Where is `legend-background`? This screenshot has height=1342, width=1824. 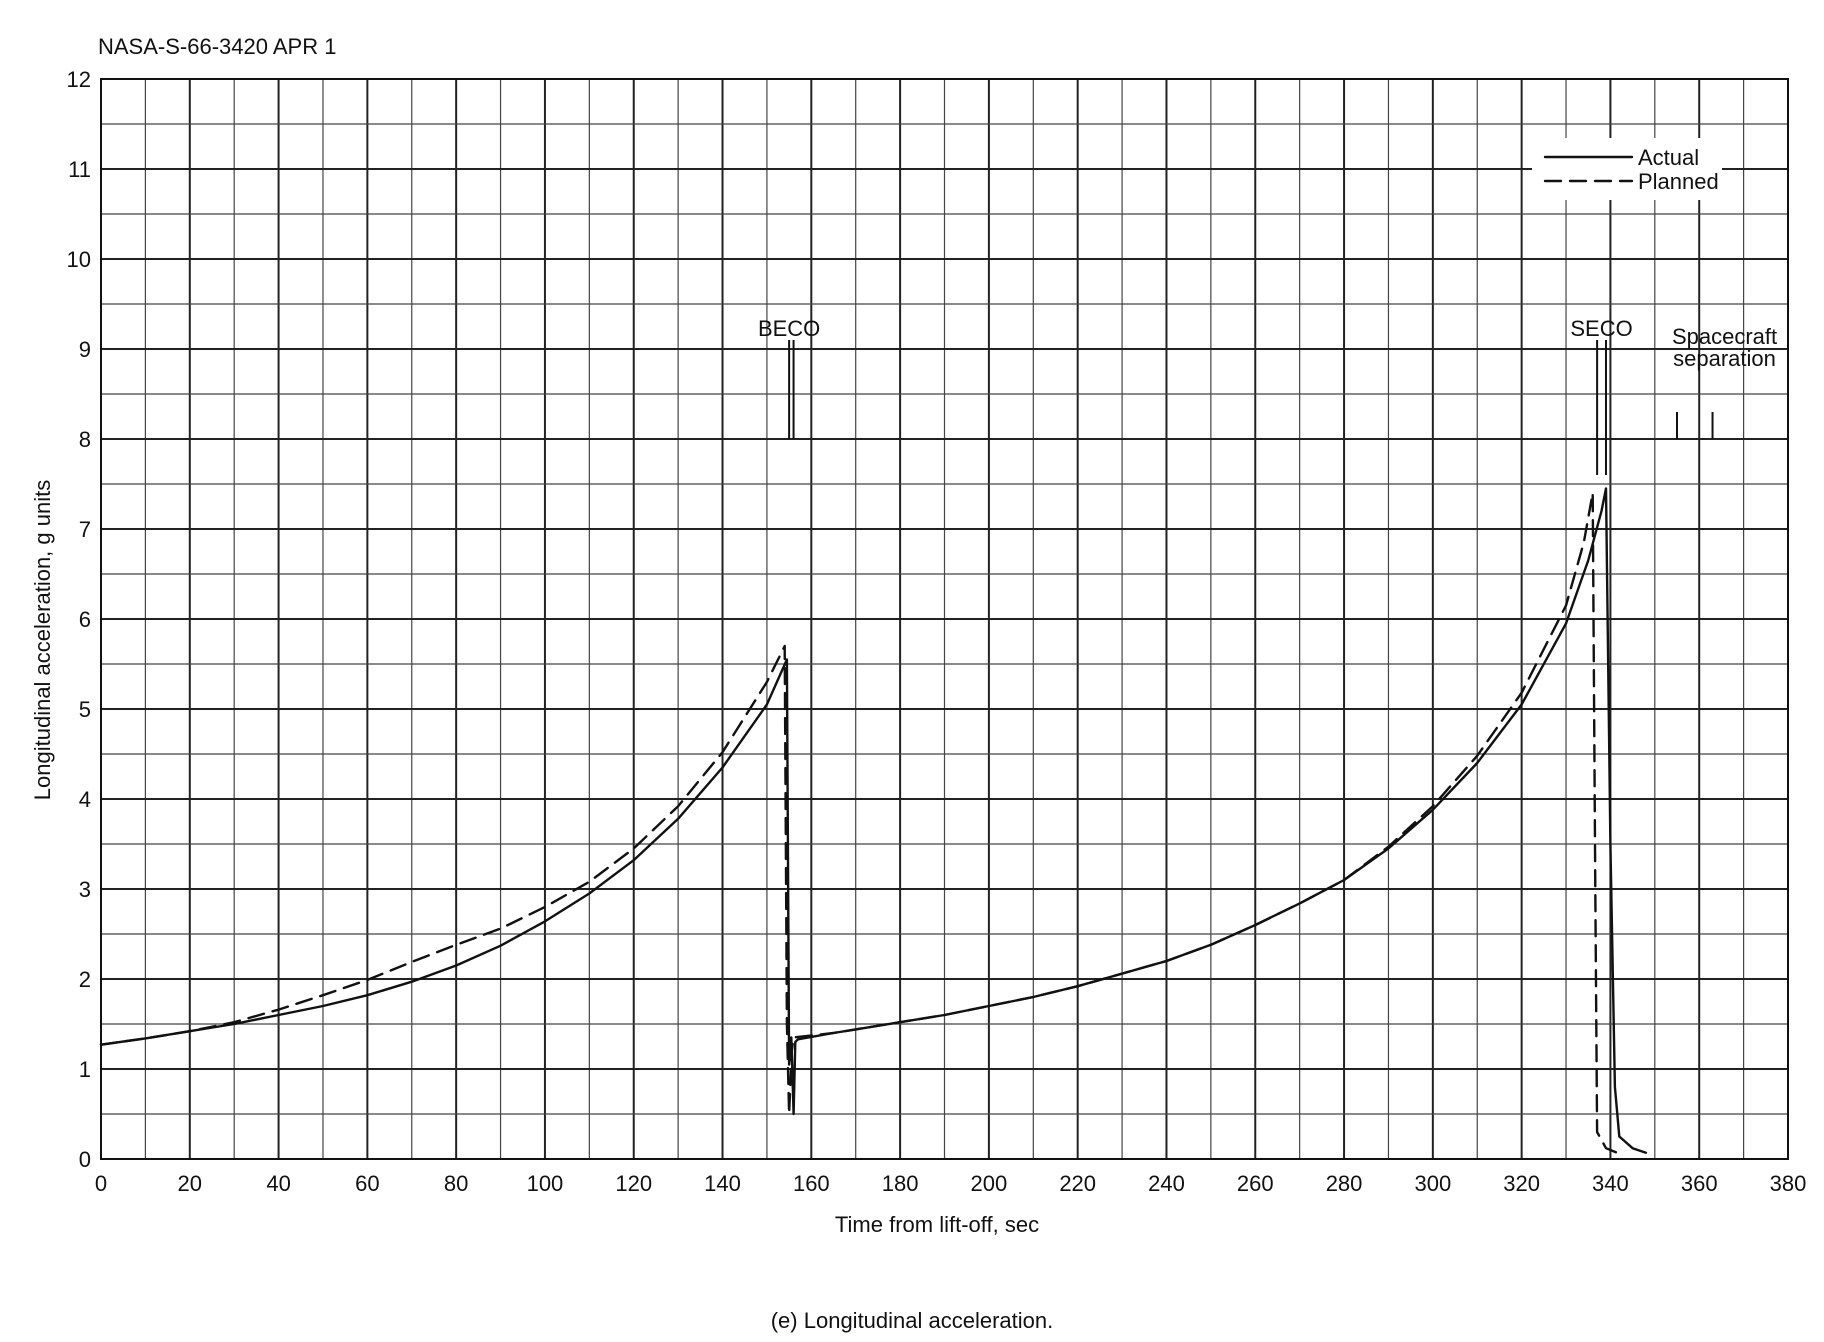 legend-background is located at coordinates (1627, 169).